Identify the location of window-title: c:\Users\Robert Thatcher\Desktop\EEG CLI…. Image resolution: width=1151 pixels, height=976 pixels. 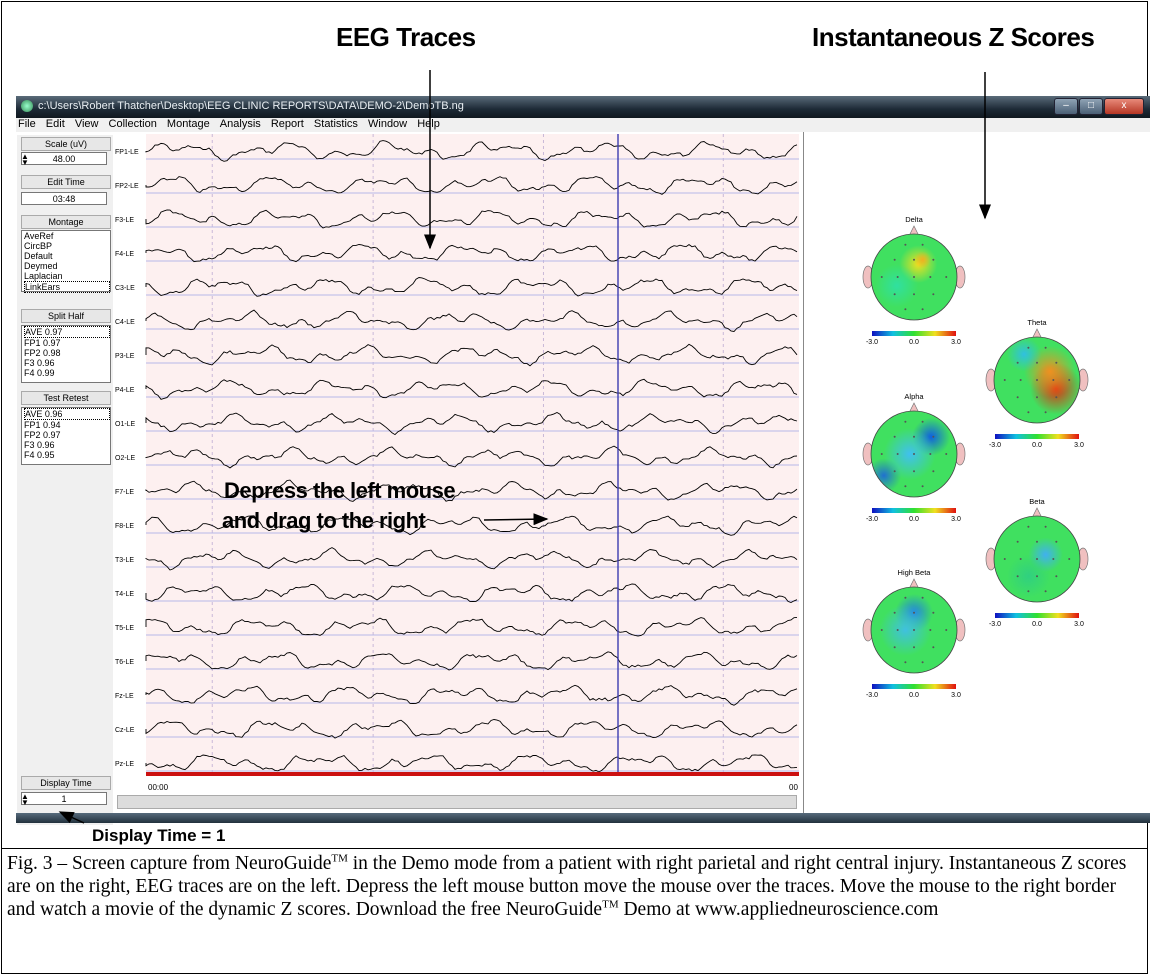
(251, 106).